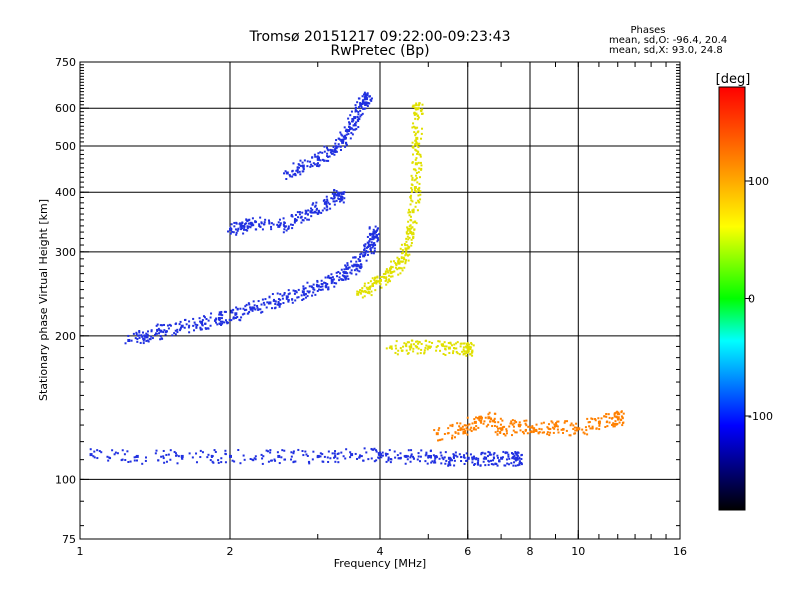 The width and height of the screenshot is (800, 604). What do you see at coordinates (65, 146) in the screenshot?
I see `y-tick-label: 500` at bounding box center [65, 146].